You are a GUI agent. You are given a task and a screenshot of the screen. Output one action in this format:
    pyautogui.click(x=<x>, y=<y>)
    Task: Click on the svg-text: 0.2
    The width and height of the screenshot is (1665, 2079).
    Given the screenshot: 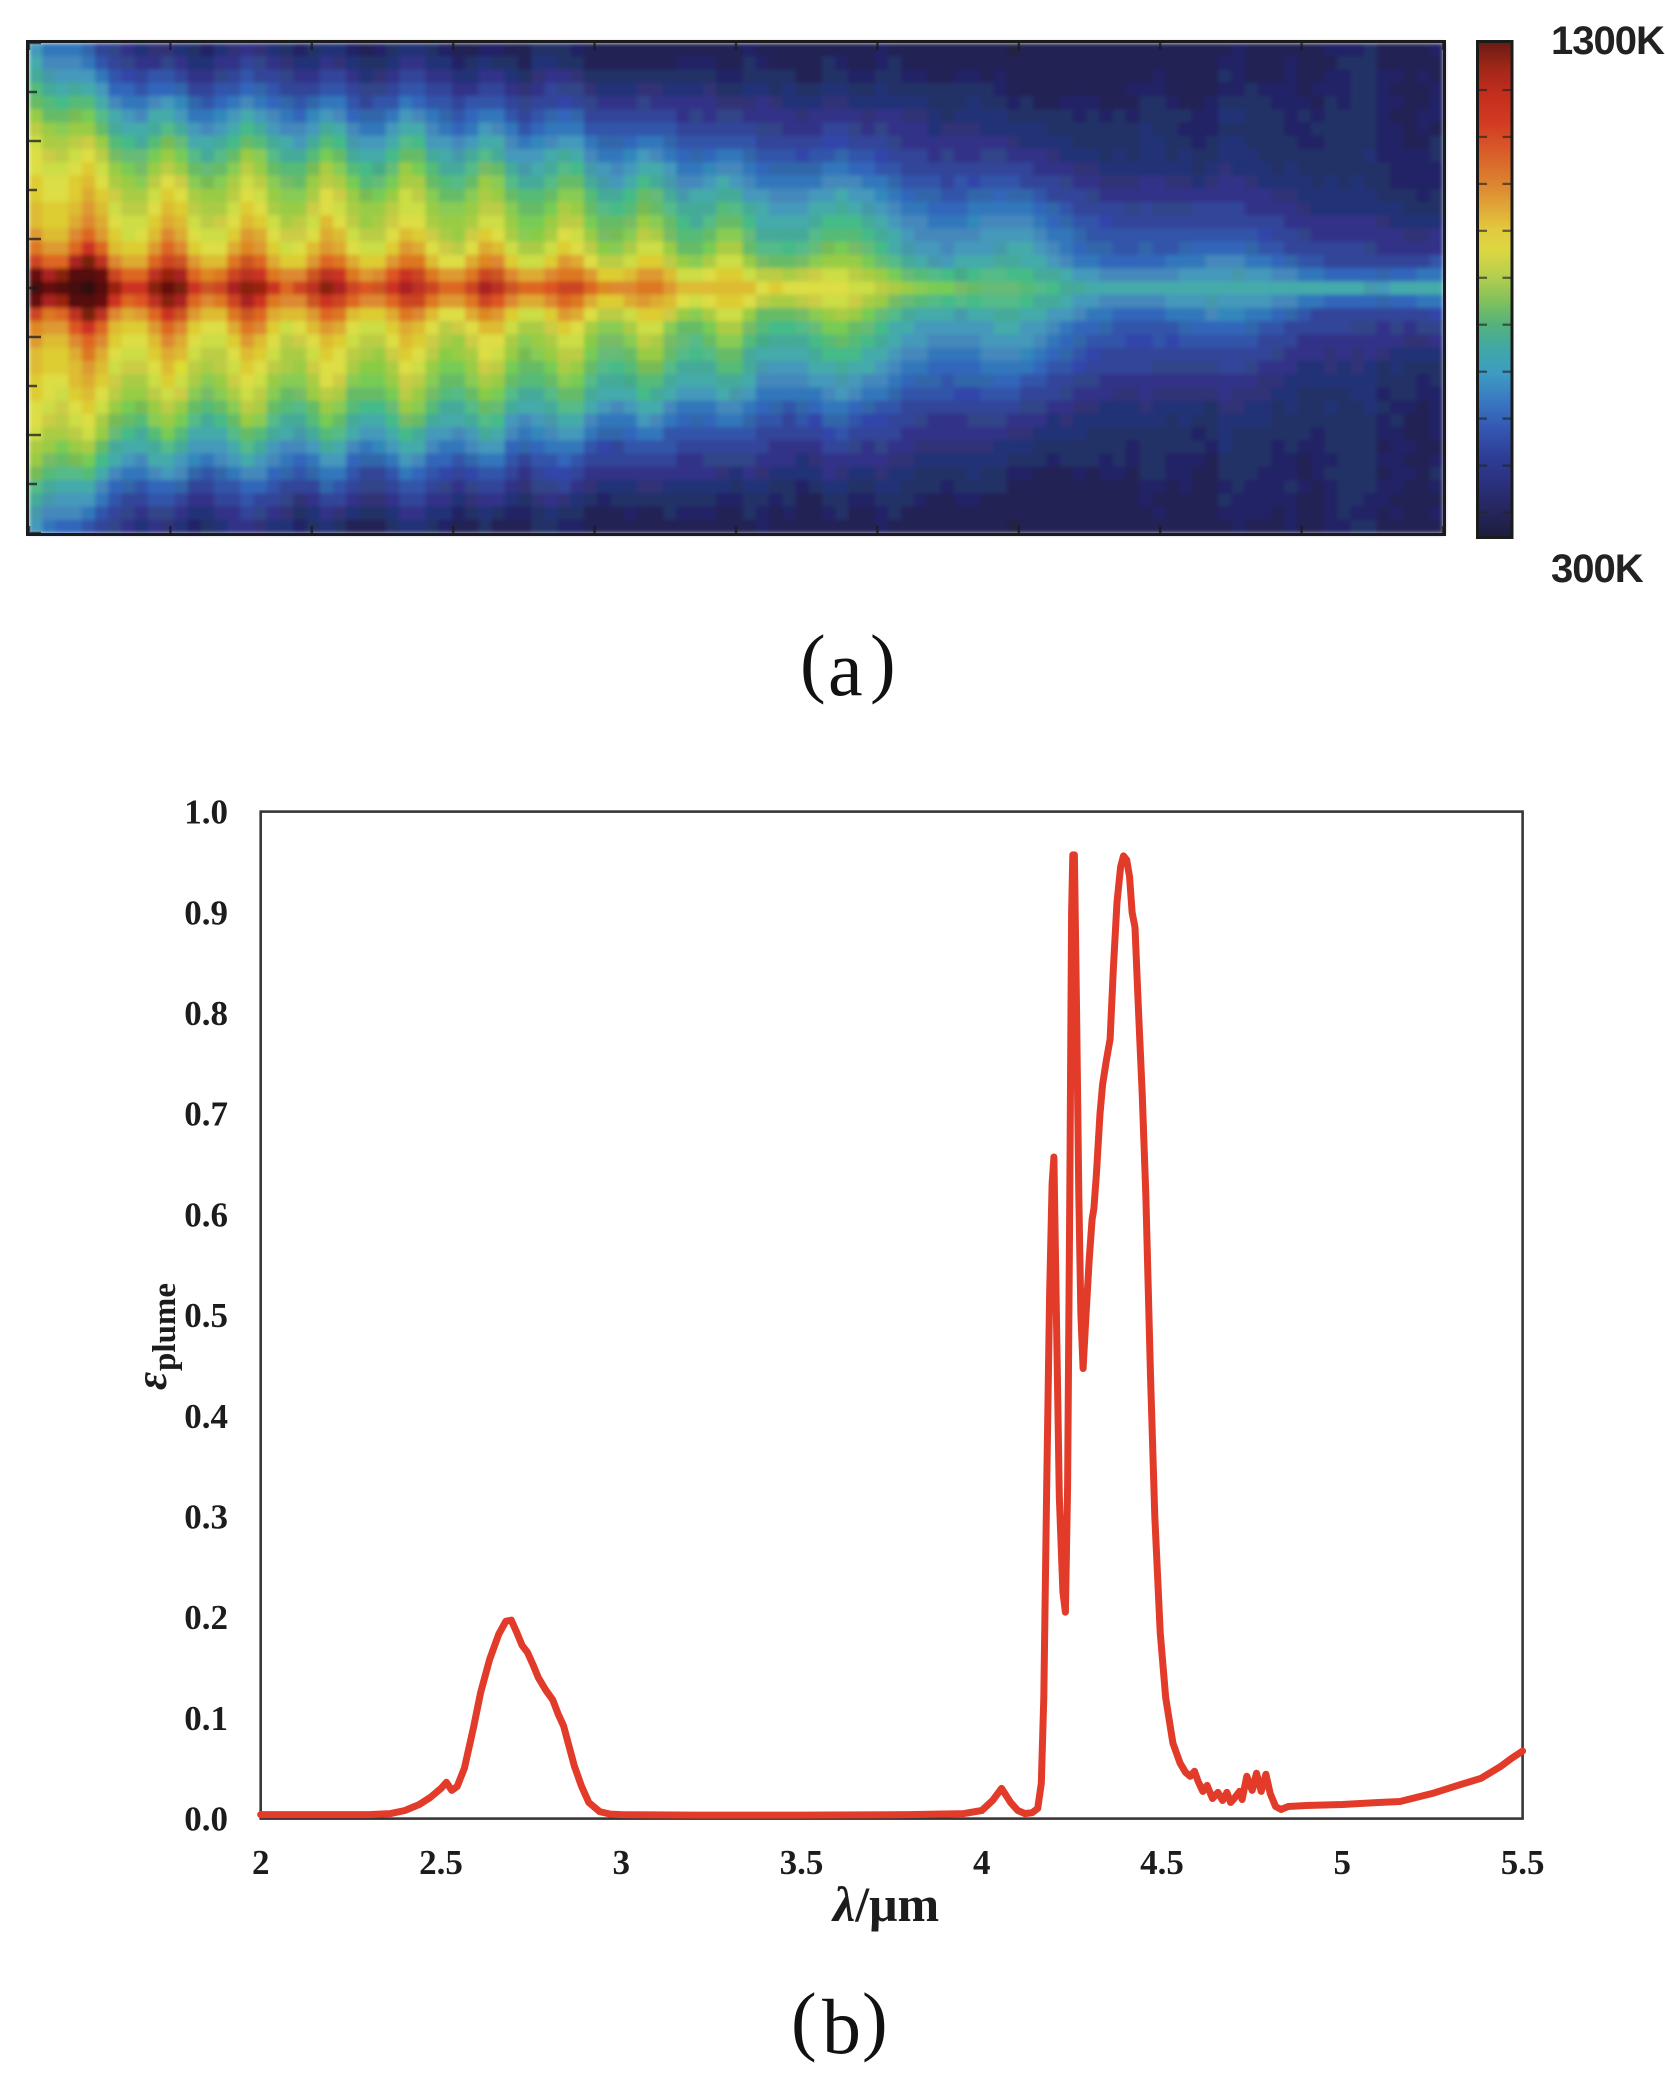 What is the action you would take?
    pyautogui.click(x=206, y=1617)
    